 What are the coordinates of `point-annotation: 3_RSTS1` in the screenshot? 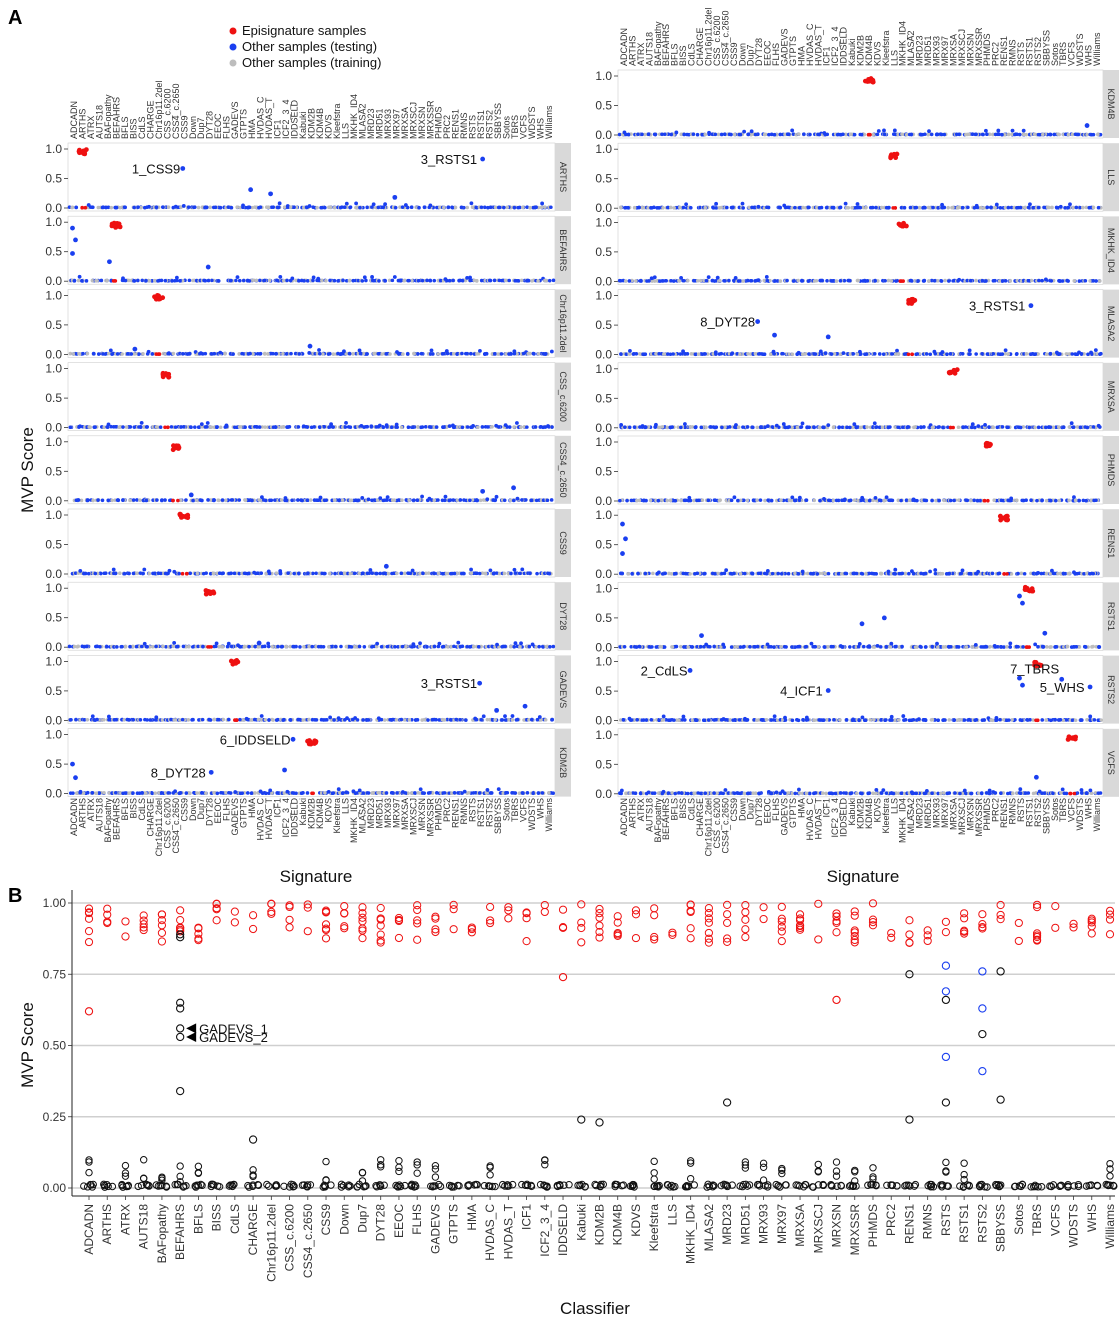 It's located at (449, 683).